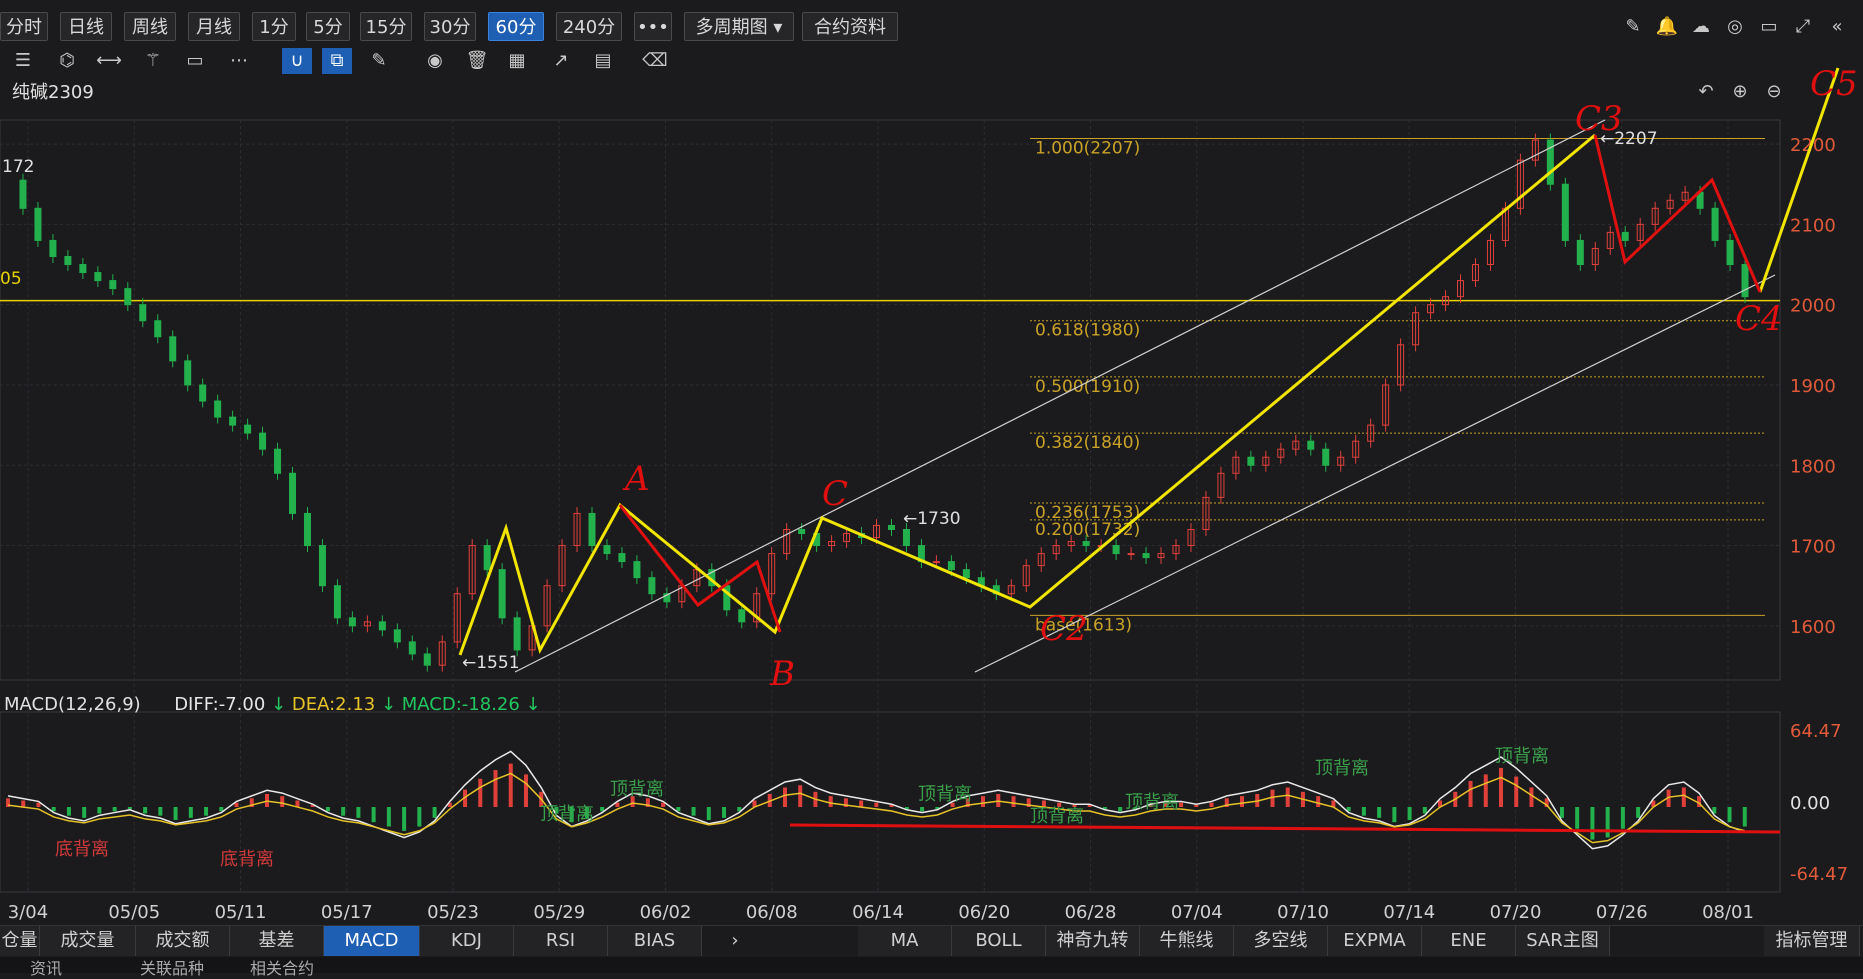  Describe the element at coordinates (1812, 941) in the screenshot. I see `indicator-manage-button: 指标管理` at that location.